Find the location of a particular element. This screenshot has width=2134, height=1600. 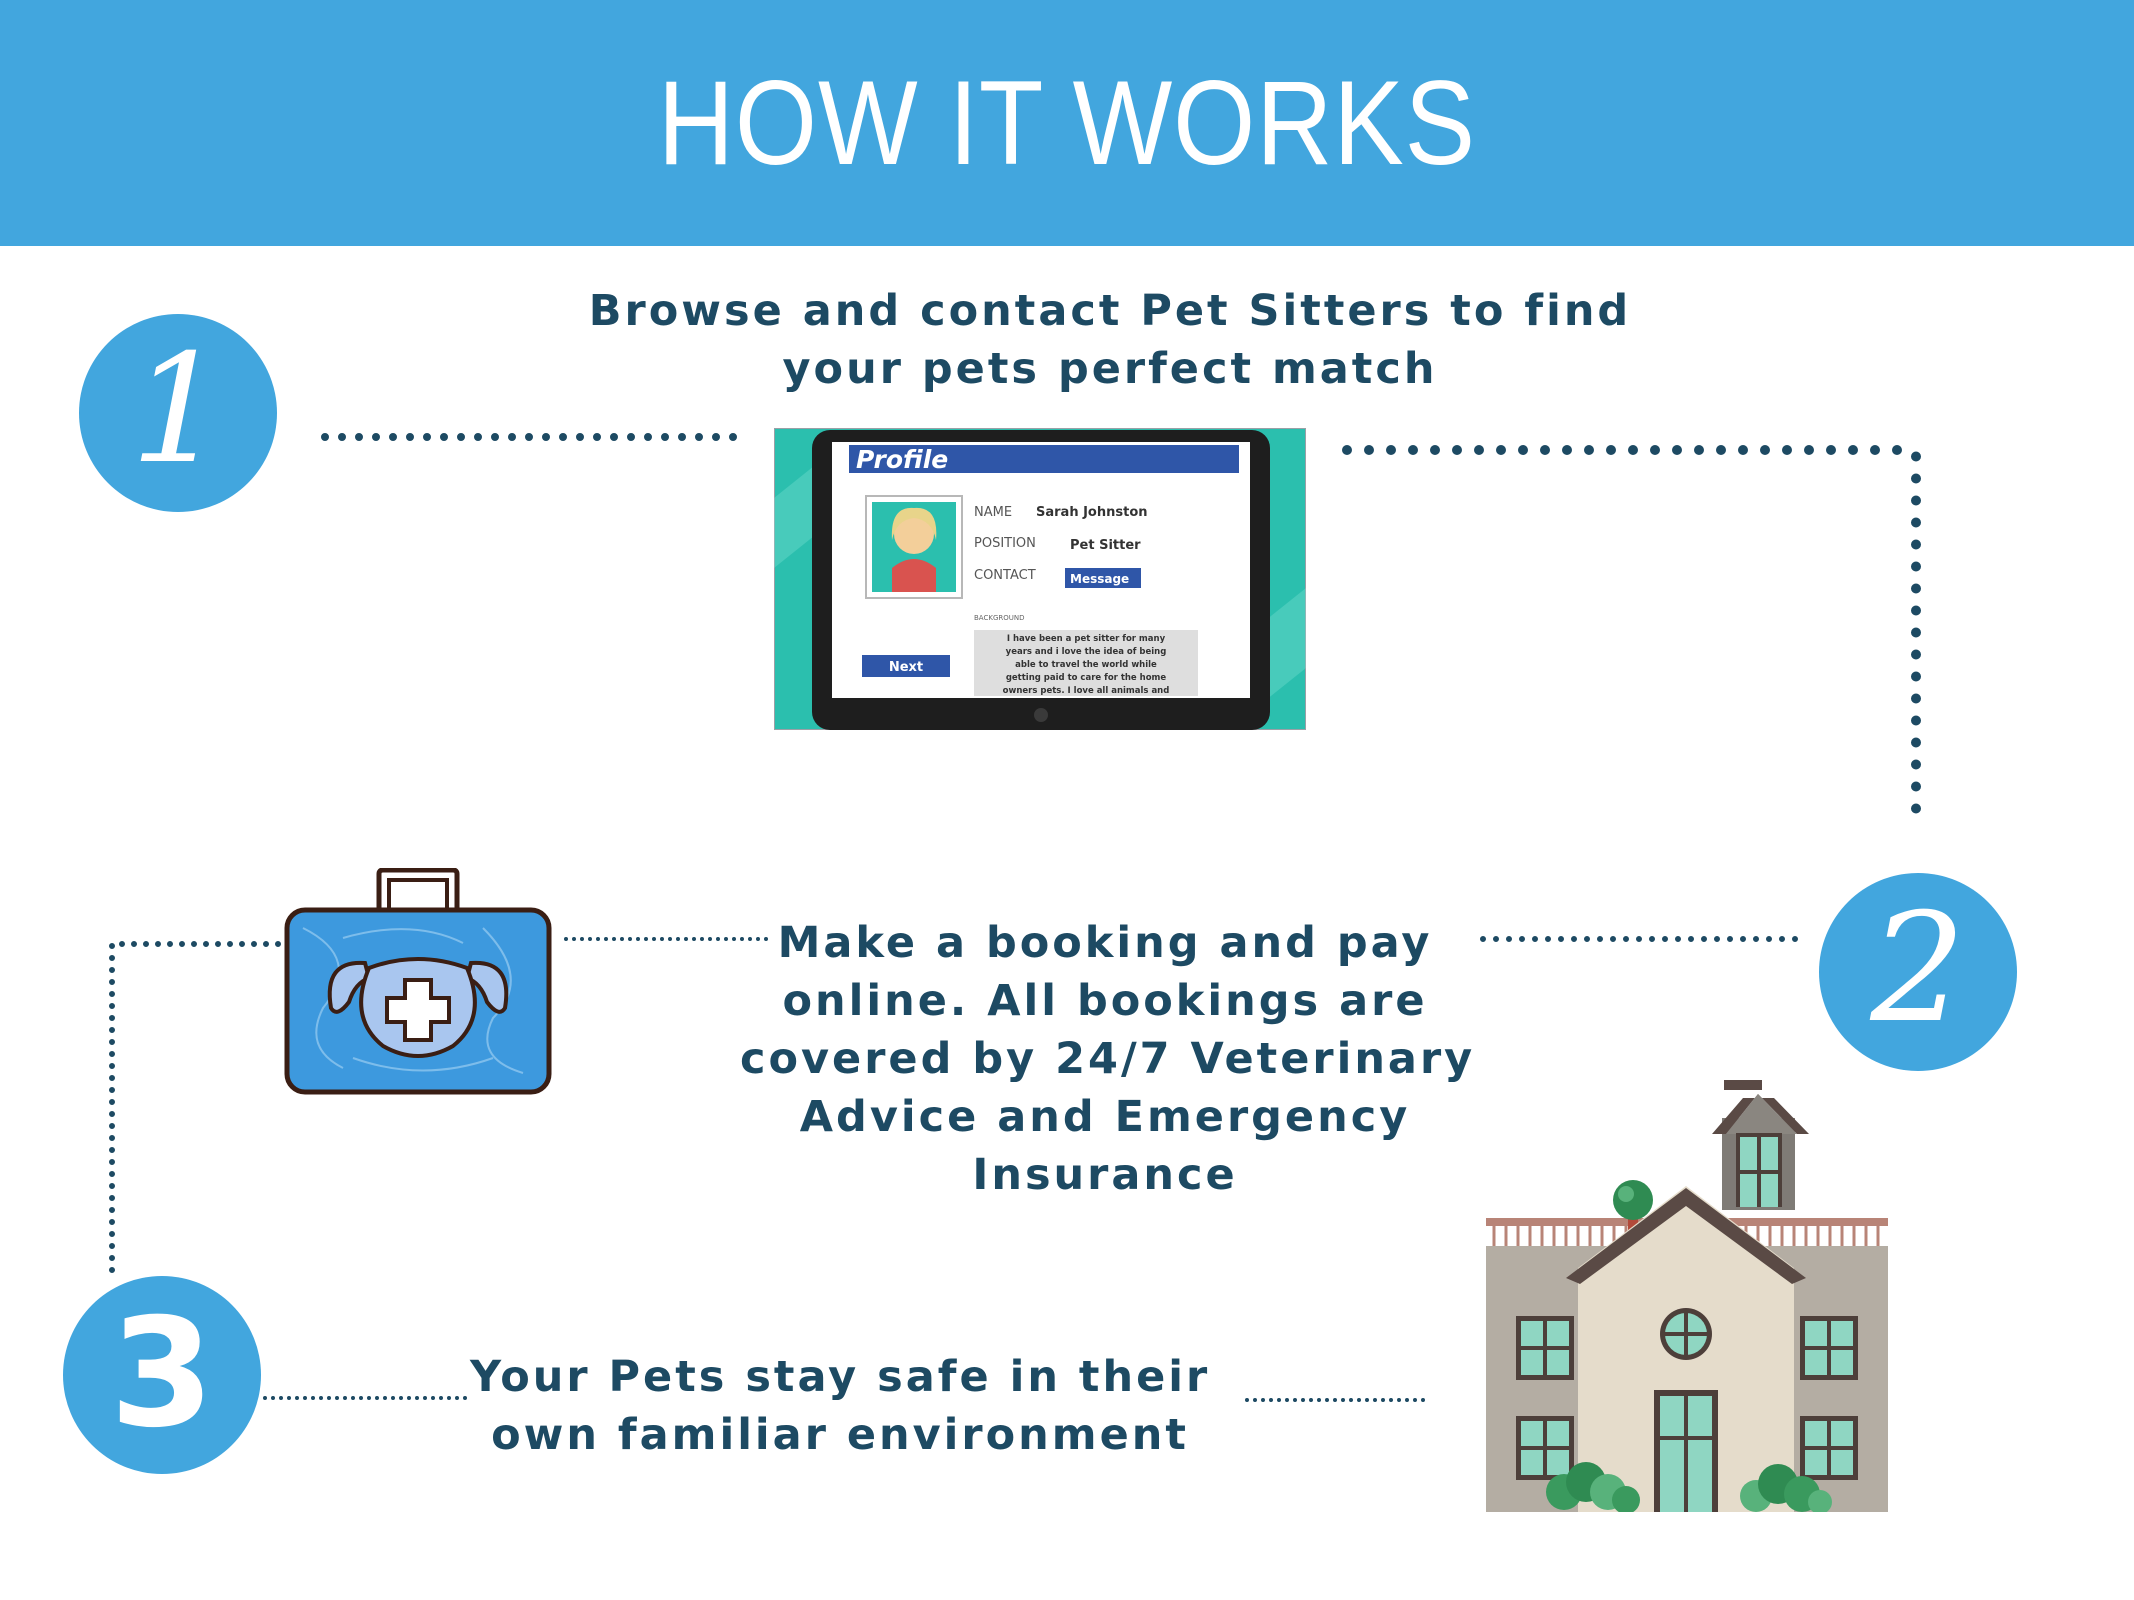

step-2-line: online. All bookings are is located at coordinates (1105, 1001).